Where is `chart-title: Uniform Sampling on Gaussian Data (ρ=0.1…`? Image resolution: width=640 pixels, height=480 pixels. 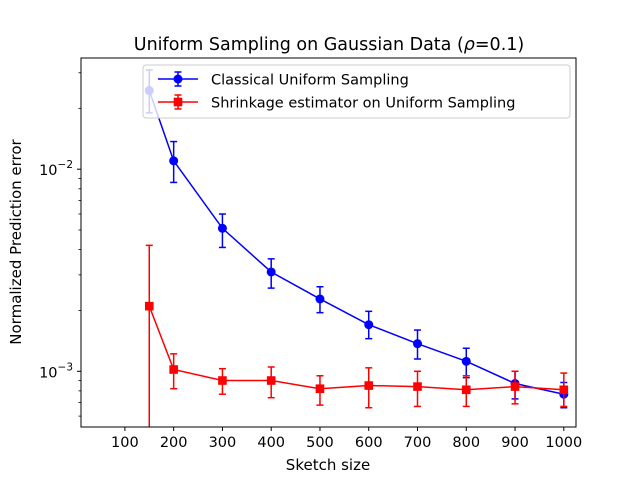
chart-title: Uniform Sampling on Gaussian Data (ρ=0.1… is located at coordinates (329, 45).